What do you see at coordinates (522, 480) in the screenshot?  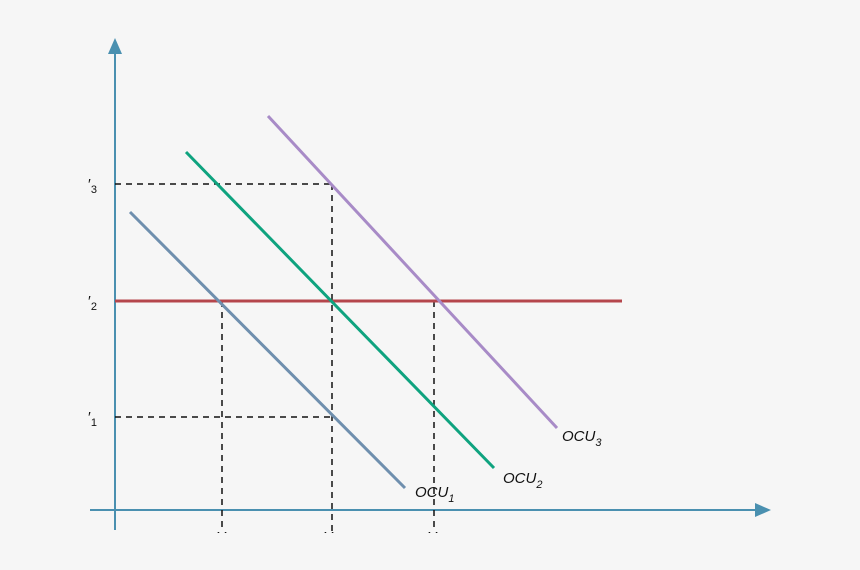 I see `curve-label: OCU2` at bounding box center [522, 480].